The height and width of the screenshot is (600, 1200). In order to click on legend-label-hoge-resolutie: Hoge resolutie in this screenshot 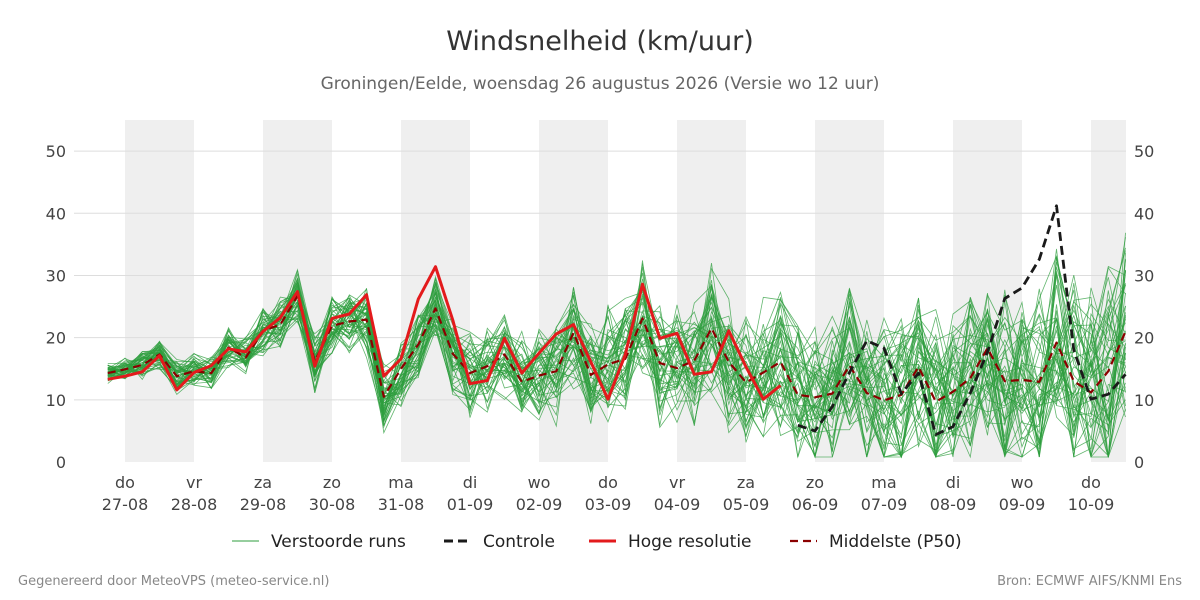, I will do `click(690, 542)`.